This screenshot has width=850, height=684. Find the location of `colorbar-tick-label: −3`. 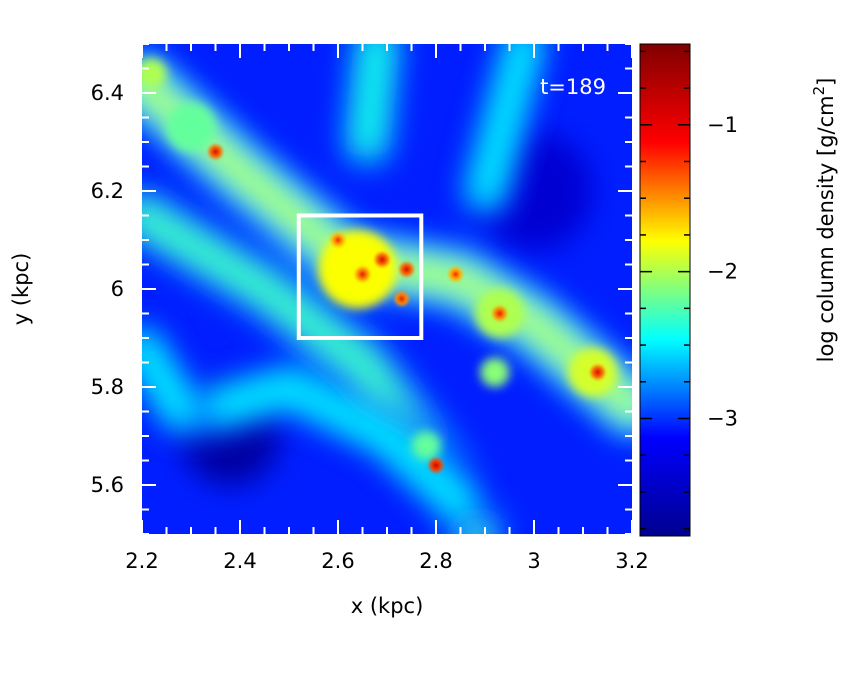

colorbar-tick-label: −3 is located at coordinates (722, 419).